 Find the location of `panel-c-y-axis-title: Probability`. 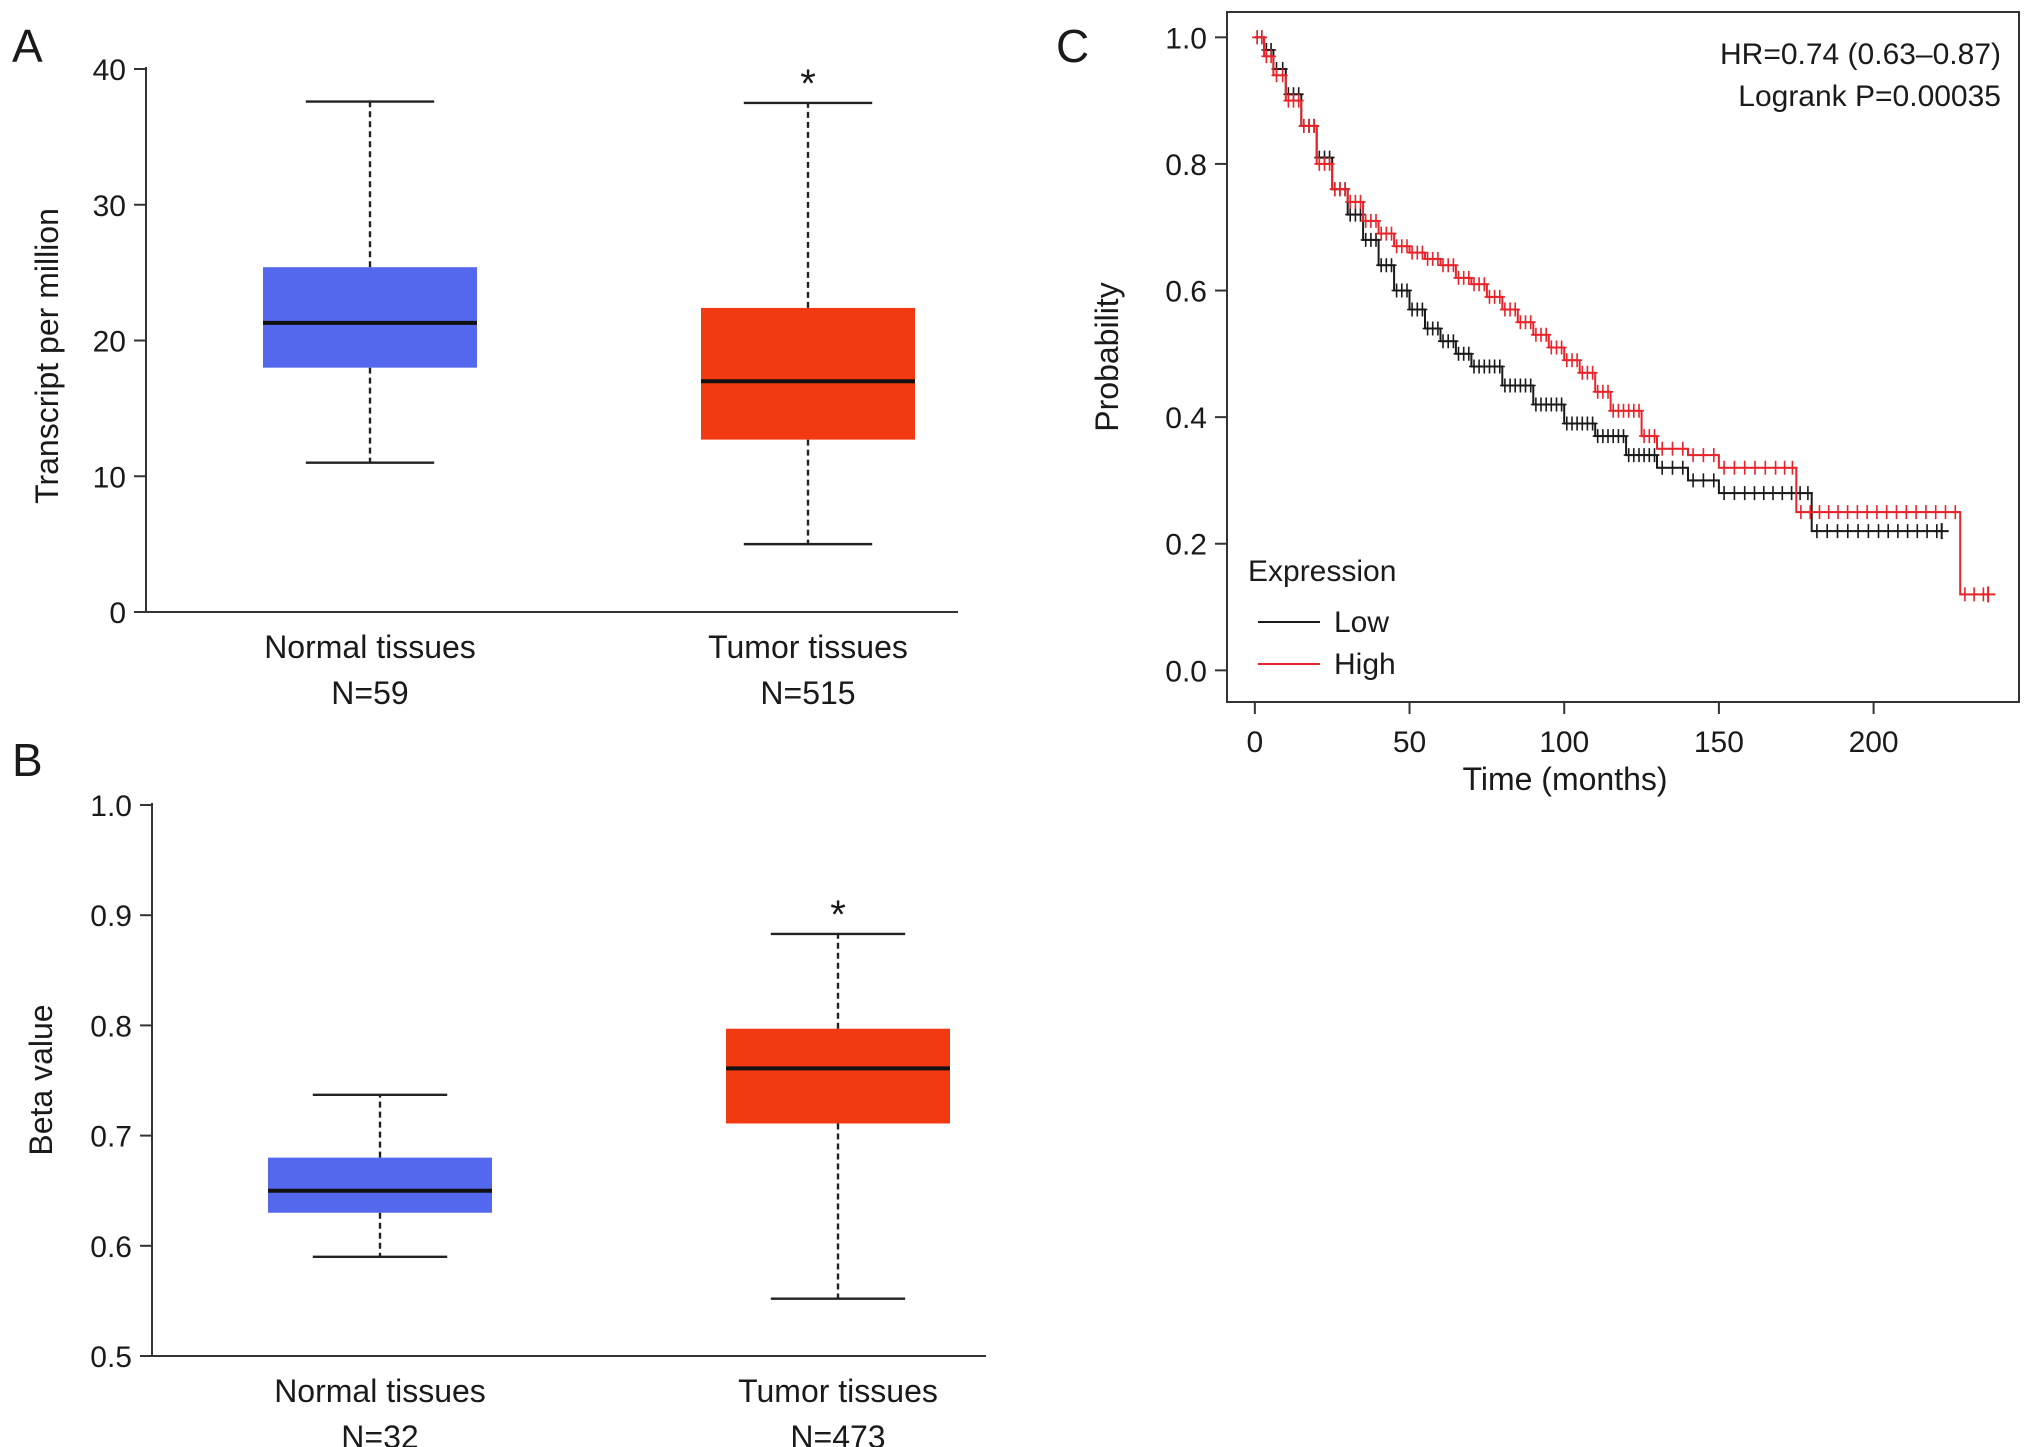

panel-c-y-axis-title: Probability is located at coordinates (1107, 356).